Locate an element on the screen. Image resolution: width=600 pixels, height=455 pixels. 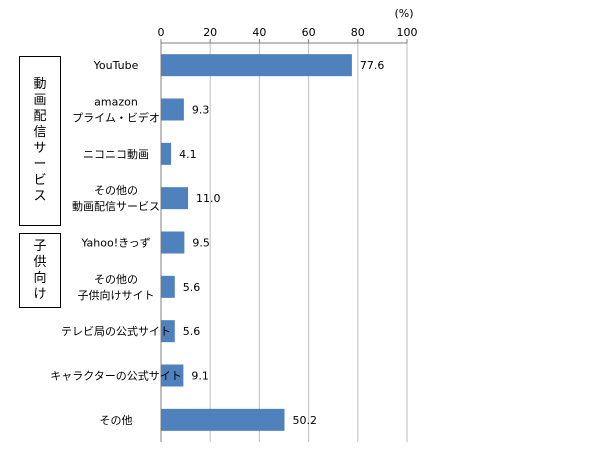
group-label-kids: 子供向け is located at coordinates (40, 270).